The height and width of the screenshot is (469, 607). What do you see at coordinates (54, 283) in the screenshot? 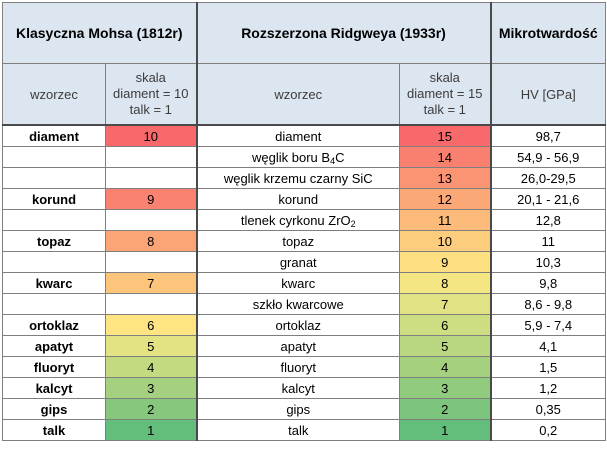
I see `mohs-mineral-cell: kwarc` at bounding box center [54, 283].